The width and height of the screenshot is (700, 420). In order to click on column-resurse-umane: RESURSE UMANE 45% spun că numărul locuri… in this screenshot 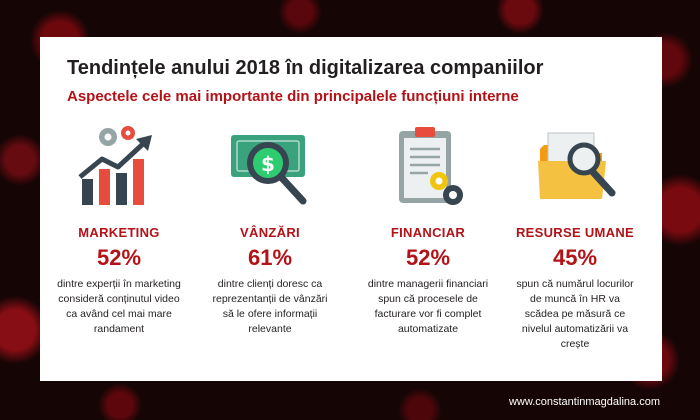, I will do `click(575, 236)`.